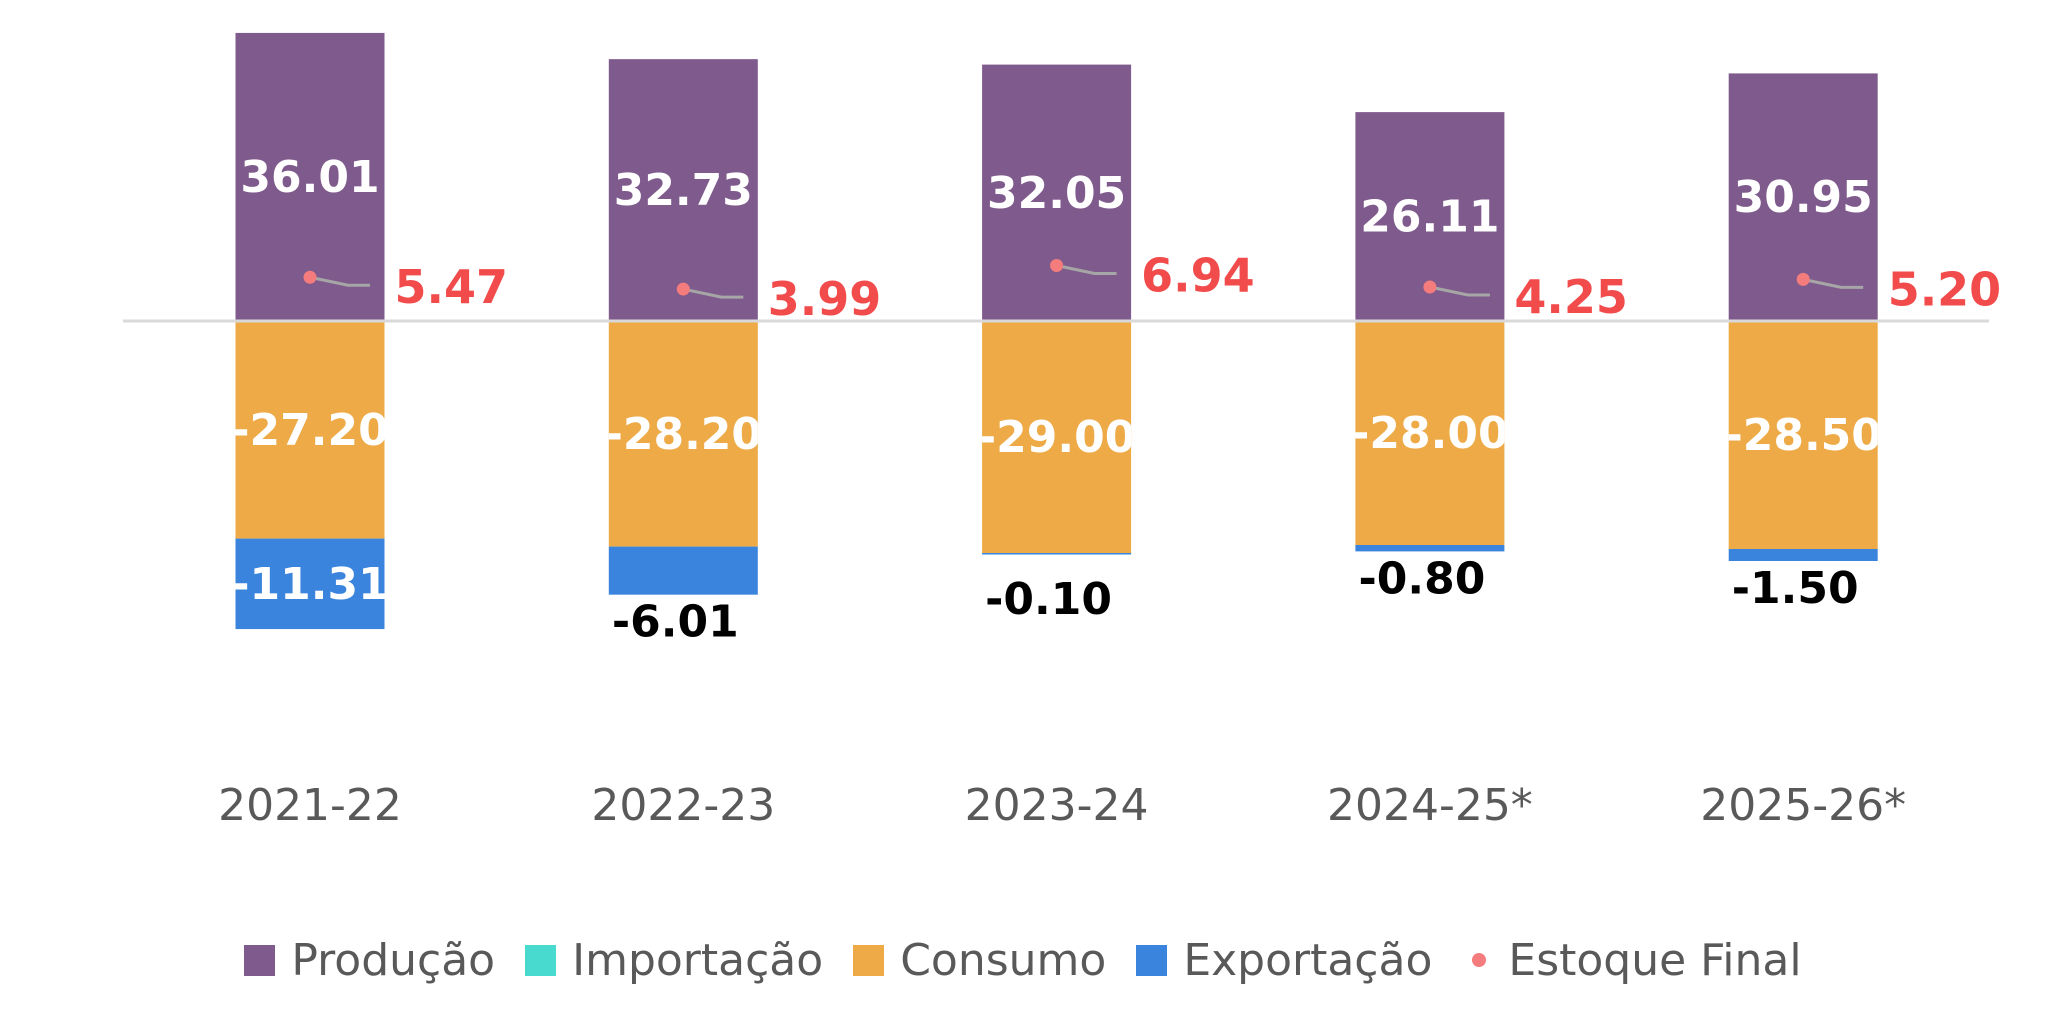 This screenshot has height=1035, width=2046. I want to click on legend-swatch-consumo, so click(869, 960).